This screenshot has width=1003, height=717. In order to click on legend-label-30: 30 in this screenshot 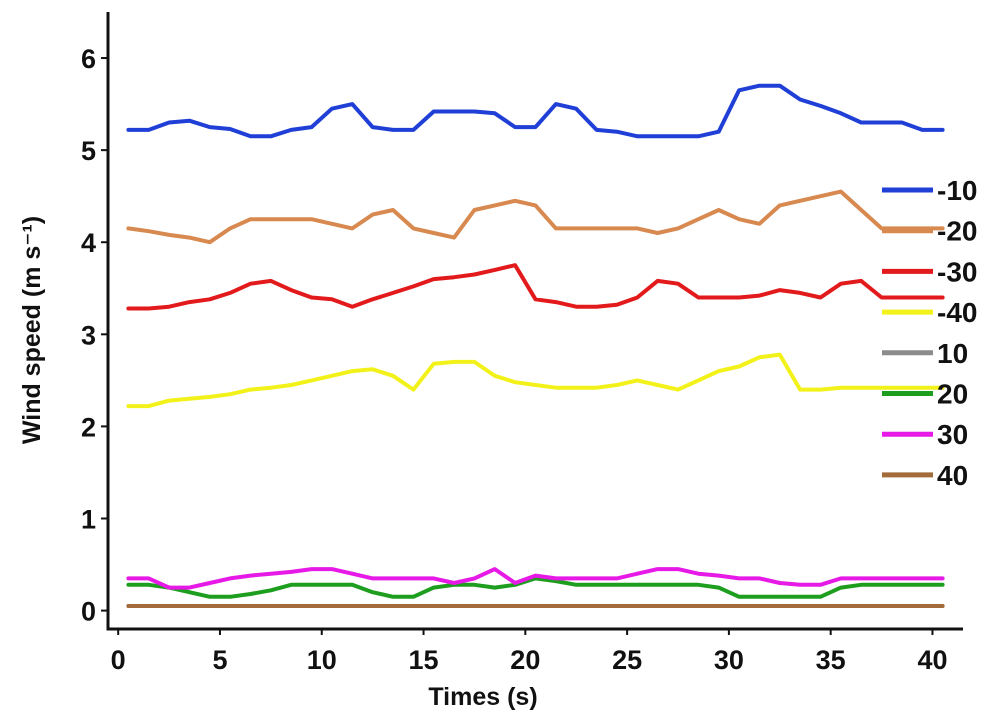, I will do `click(952, 434)`.